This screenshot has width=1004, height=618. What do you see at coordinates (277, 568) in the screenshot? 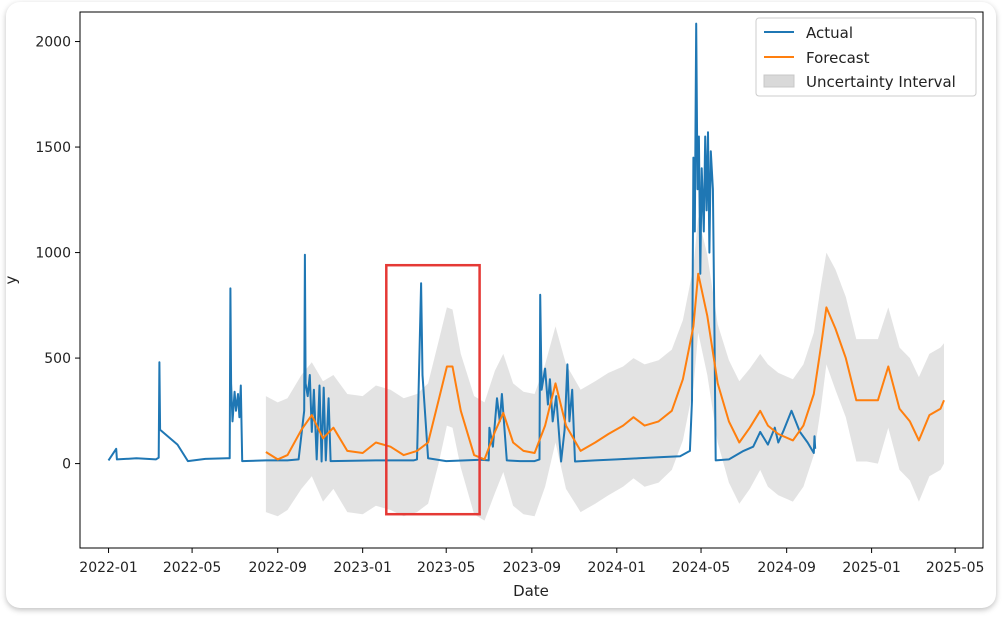
I see `x-tick-label: 2022-09` at bounding box center [277, 568].